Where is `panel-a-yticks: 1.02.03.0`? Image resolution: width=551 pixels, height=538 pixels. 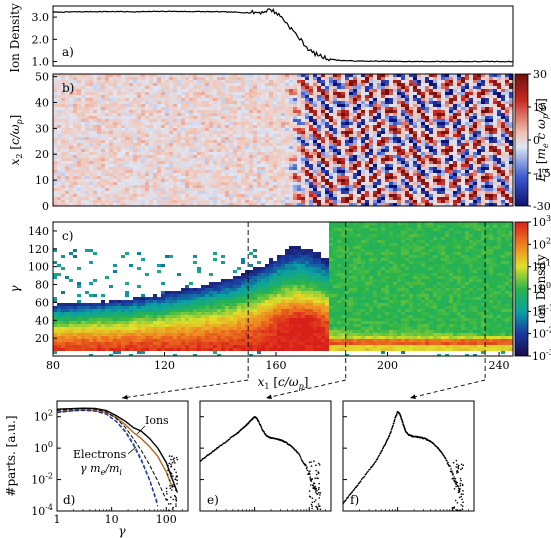 panel-a-yticks: 1.02.03.0 is located at coordinates (44, 40).